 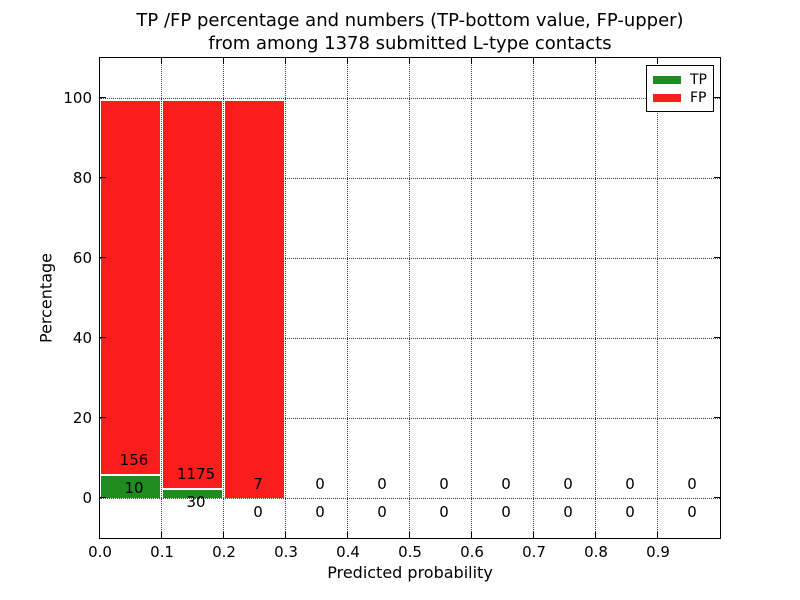 I want to click on tp-color-swatch, so click(x=667, y=80).